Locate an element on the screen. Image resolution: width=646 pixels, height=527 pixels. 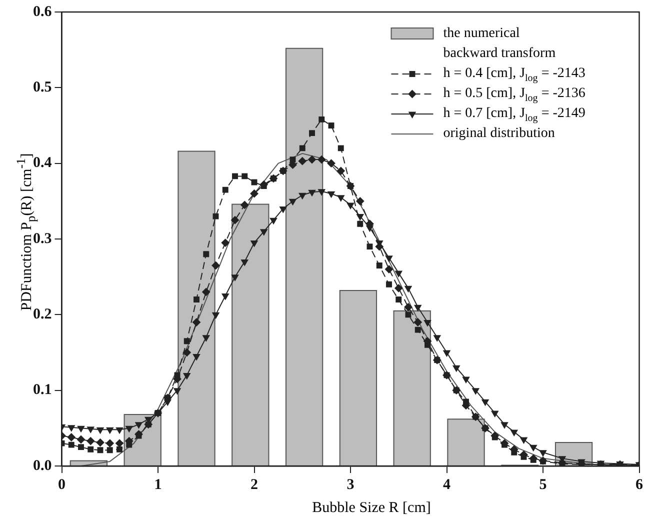
y-tick-label: 0.2 is located at coordinates (42, 314).